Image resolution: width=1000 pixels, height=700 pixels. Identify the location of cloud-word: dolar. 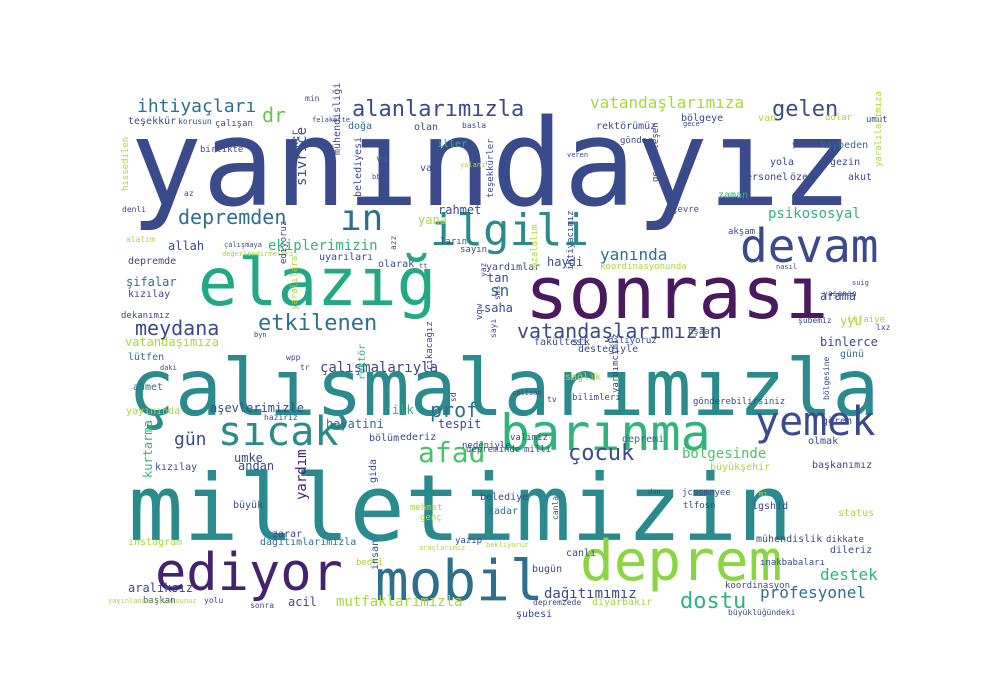
(839, 118).